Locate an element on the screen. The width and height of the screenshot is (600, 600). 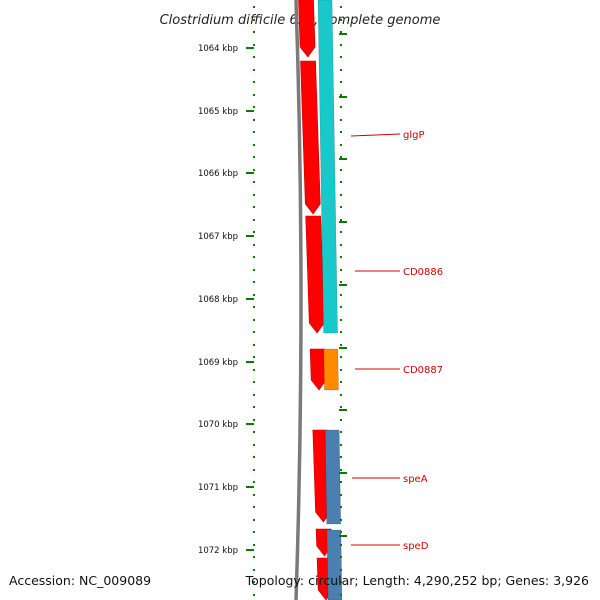
gene-label: CD0886 is located at coordinates (423, 272).